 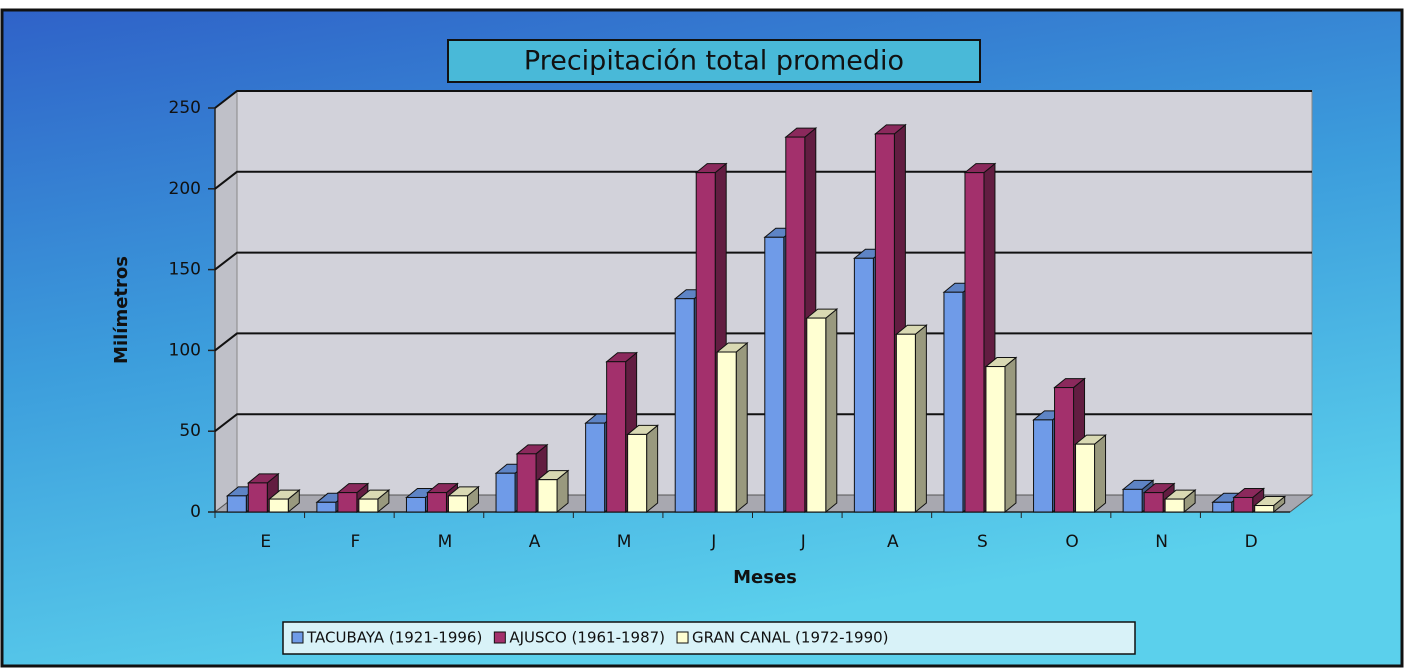 I want to click on x-tick-label: E, so click(x=265, y=542).